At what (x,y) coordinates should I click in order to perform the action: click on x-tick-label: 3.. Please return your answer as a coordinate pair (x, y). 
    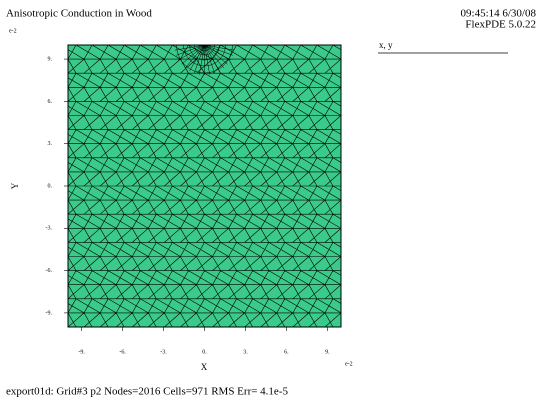
    Looking at the image, I should click on (245, 352).